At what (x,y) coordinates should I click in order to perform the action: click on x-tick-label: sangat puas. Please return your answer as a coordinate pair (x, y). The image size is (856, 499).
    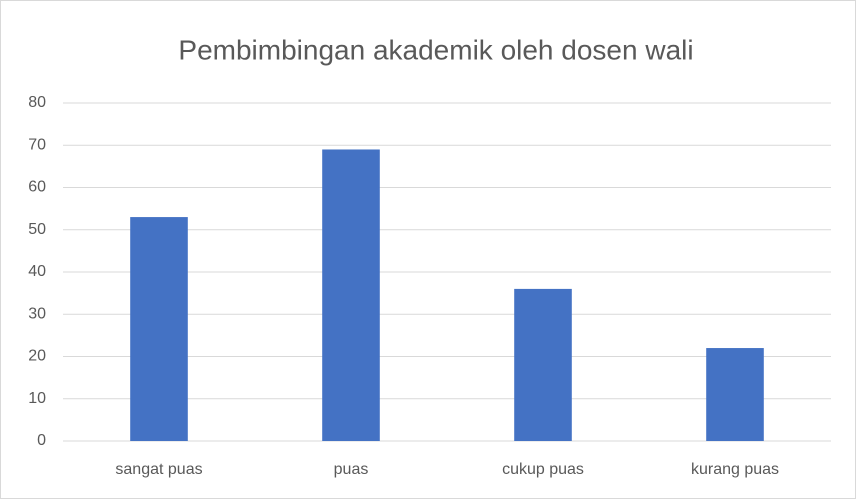
    Looking at the image, I should click on (158, 469).